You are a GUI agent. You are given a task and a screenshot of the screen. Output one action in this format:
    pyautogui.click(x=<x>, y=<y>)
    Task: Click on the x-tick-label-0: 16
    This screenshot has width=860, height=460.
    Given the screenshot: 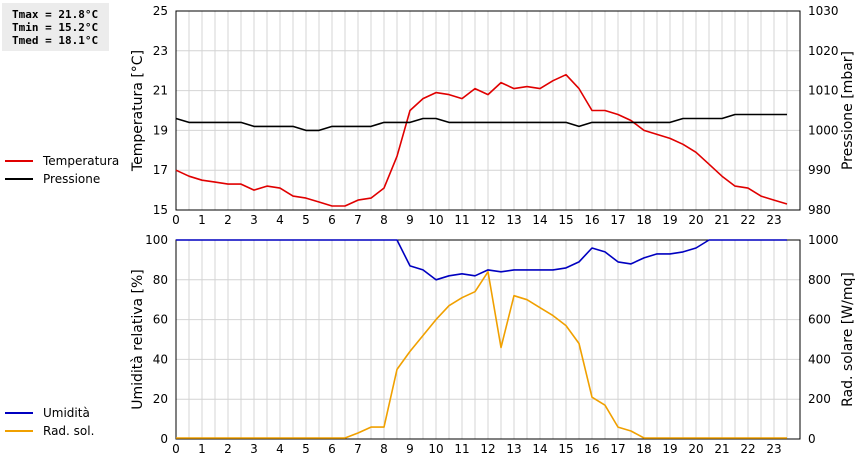 What is the action you would take?
    pyautogui.click(x=591, y=220)
    